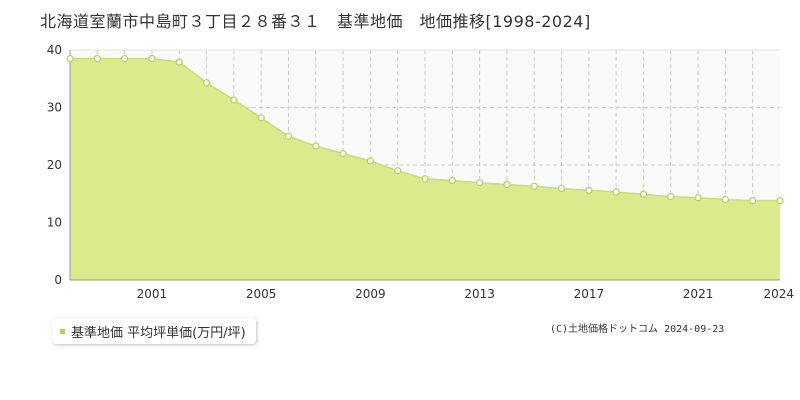  Describe the element at coordinates (261, 294) in the screenshot. I see `x-tick-label: 2005` at that location.